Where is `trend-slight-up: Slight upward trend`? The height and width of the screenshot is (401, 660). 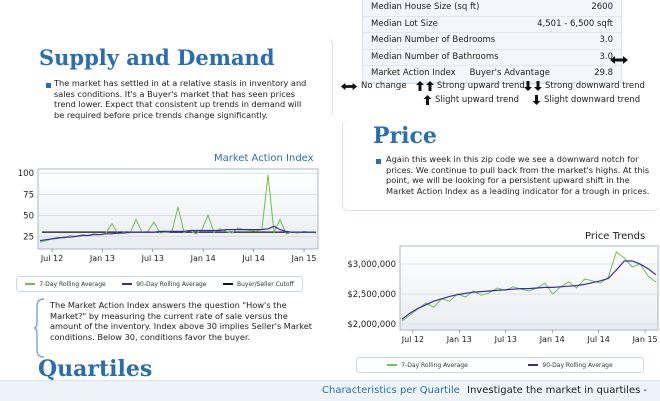
trend-slight-up: Slight upward trend is located at coordinates (471, 100).